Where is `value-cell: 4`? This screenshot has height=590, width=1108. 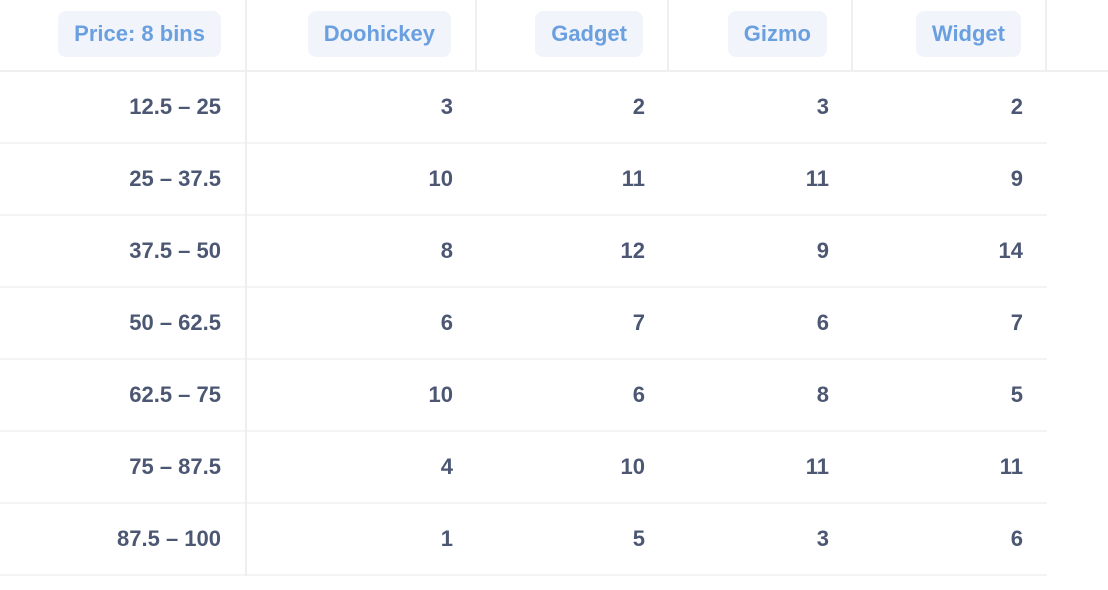
value-cell: 4 is located at coordinates (446, 466).